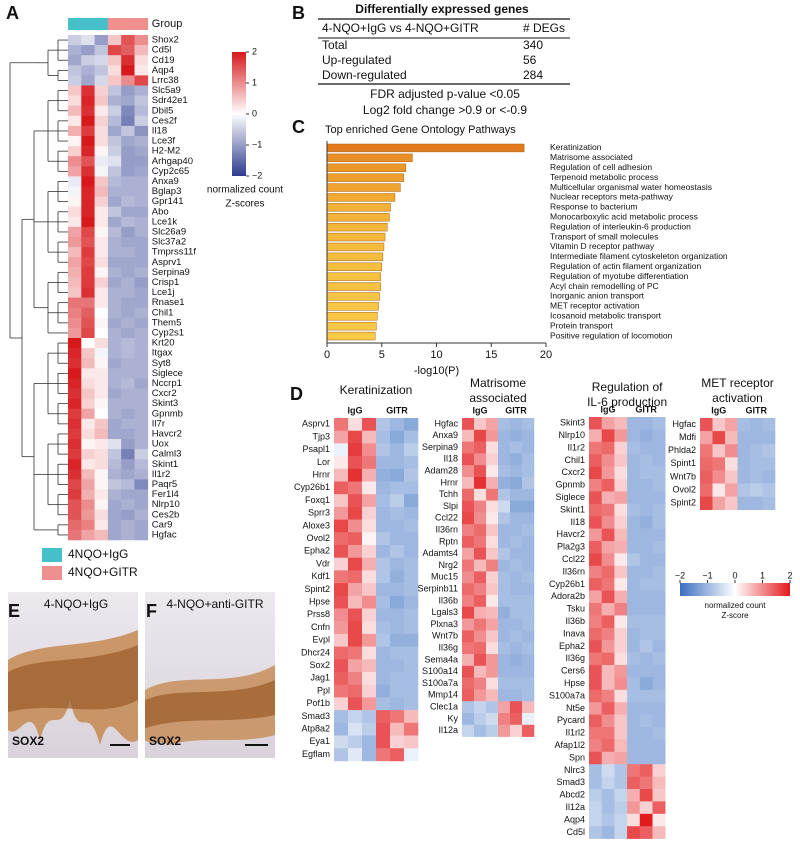 Image resolution: width=800 pixels, height=847 pixels. Describe the element at coordinates (593, 207) in the screenshot. I see `category-label: Response to bacterium` at that location.